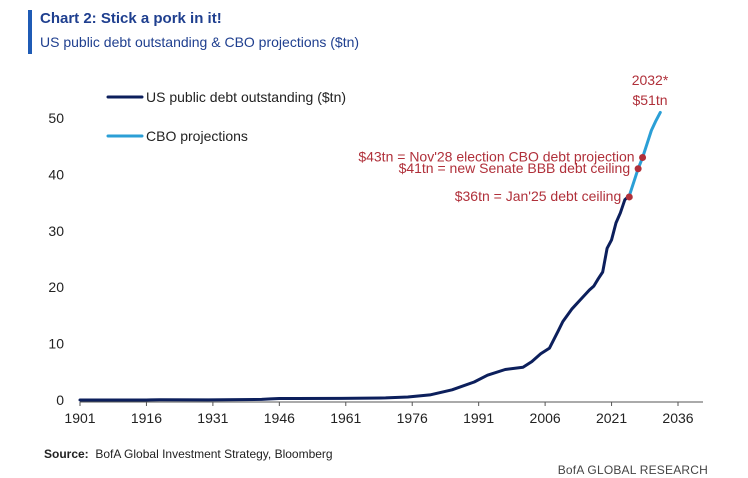 This screenshot has width=748, height=478. What do you see at coordinates (478, 418) in the screenshot?
I see `x-tick-label: 1991` at bounding box center [478, 418].